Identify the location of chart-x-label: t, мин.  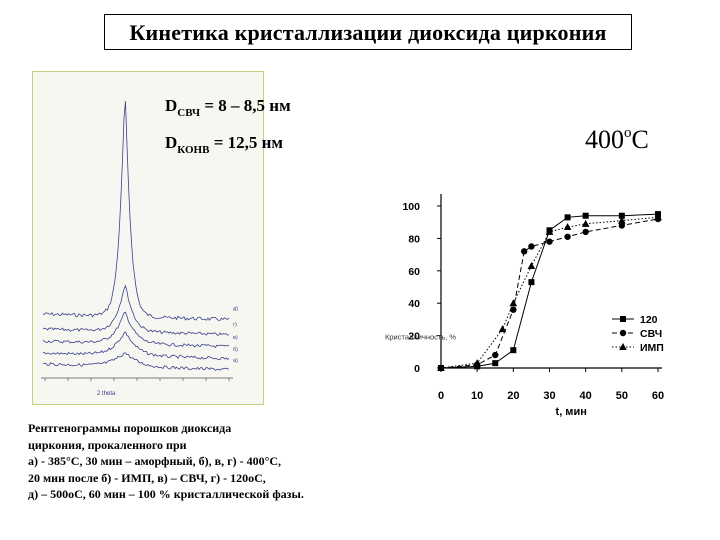
(571, 412).